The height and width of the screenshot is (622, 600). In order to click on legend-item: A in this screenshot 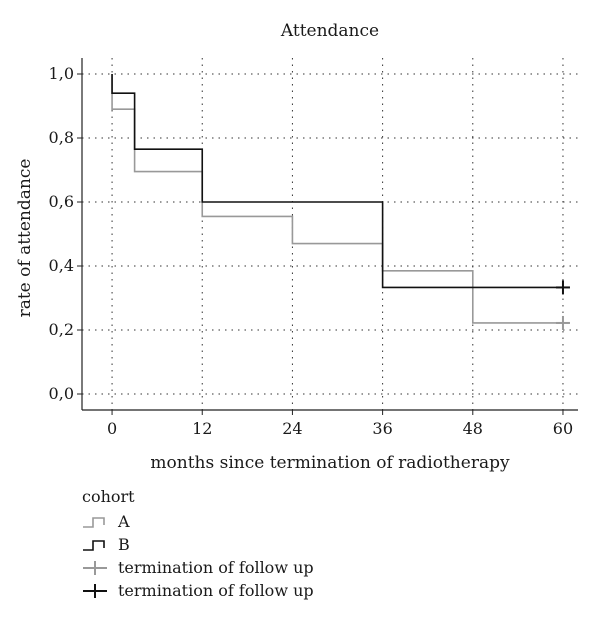, I will do `click(198, 521)`.